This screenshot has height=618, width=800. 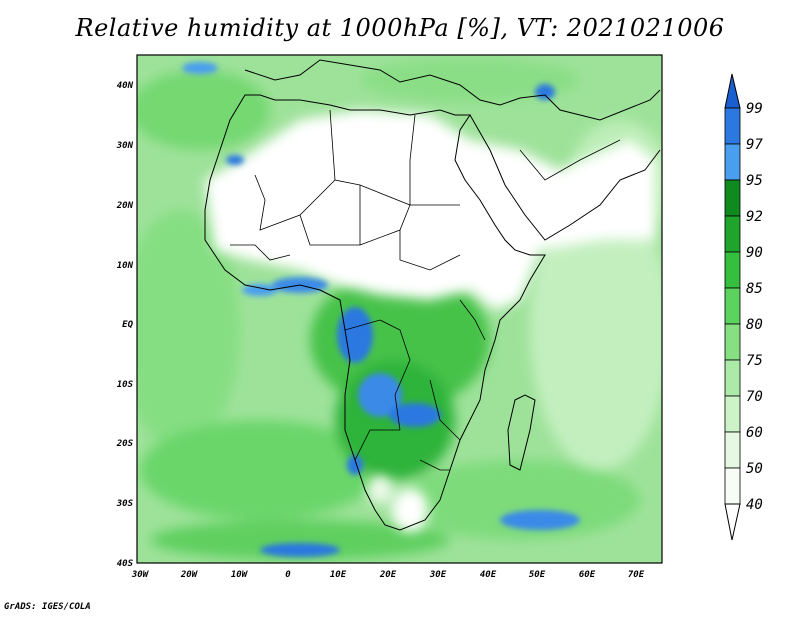 I want to click on lon-label: 10E, so click(x=338, y=575).